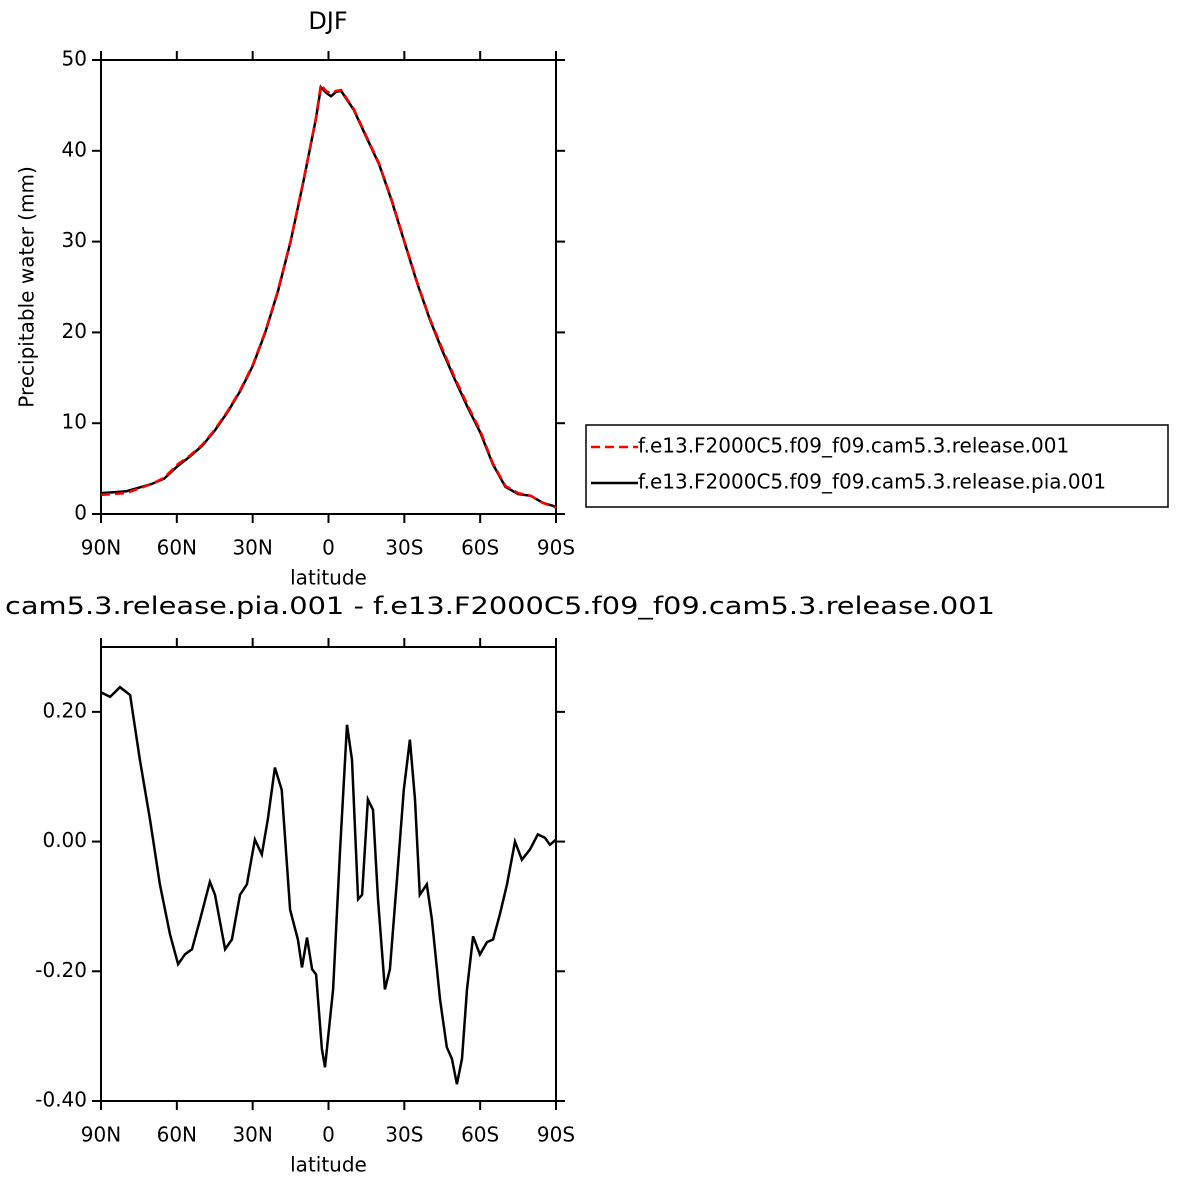 The width and height of the screenshot is (1185, 1185). I want to click on y-tick-label: 10, so click(74, 422).